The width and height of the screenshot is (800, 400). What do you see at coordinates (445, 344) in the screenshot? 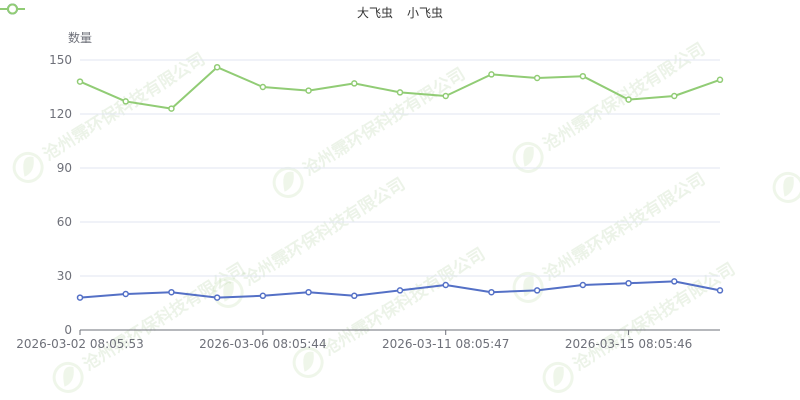
I see `x-tick-label: 2026-03-11 08:05:47` at bounding box center [445, 344].